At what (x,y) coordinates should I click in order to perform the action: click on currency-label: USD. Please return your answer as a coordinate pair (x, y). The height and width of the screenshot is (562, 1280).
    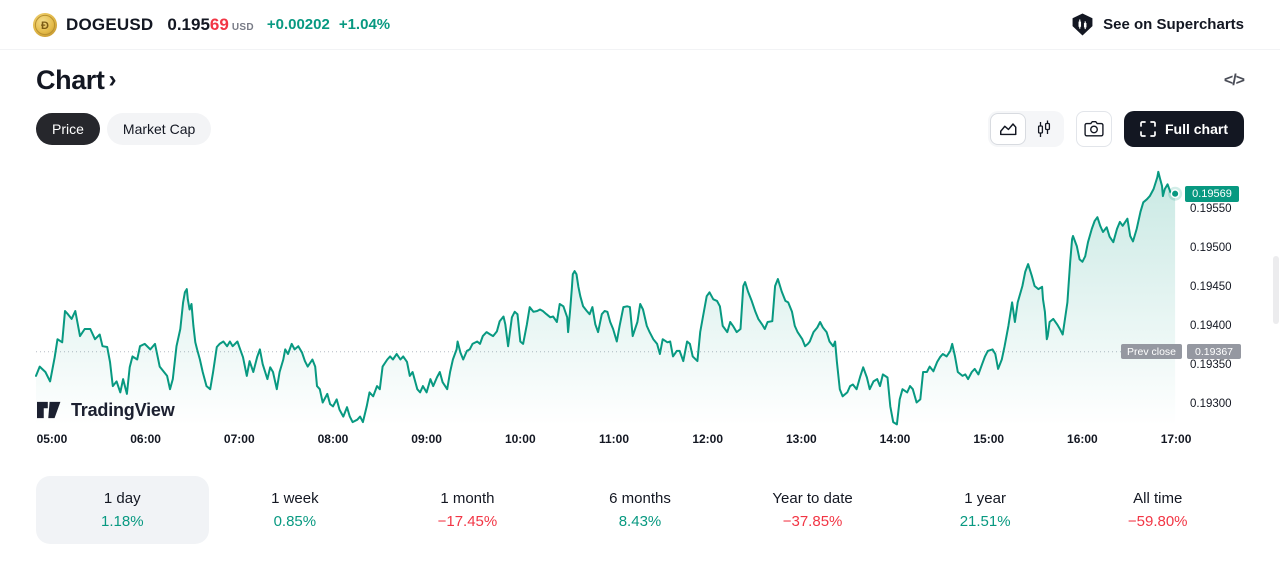
    Looking at the image, I should click on (242, 27).